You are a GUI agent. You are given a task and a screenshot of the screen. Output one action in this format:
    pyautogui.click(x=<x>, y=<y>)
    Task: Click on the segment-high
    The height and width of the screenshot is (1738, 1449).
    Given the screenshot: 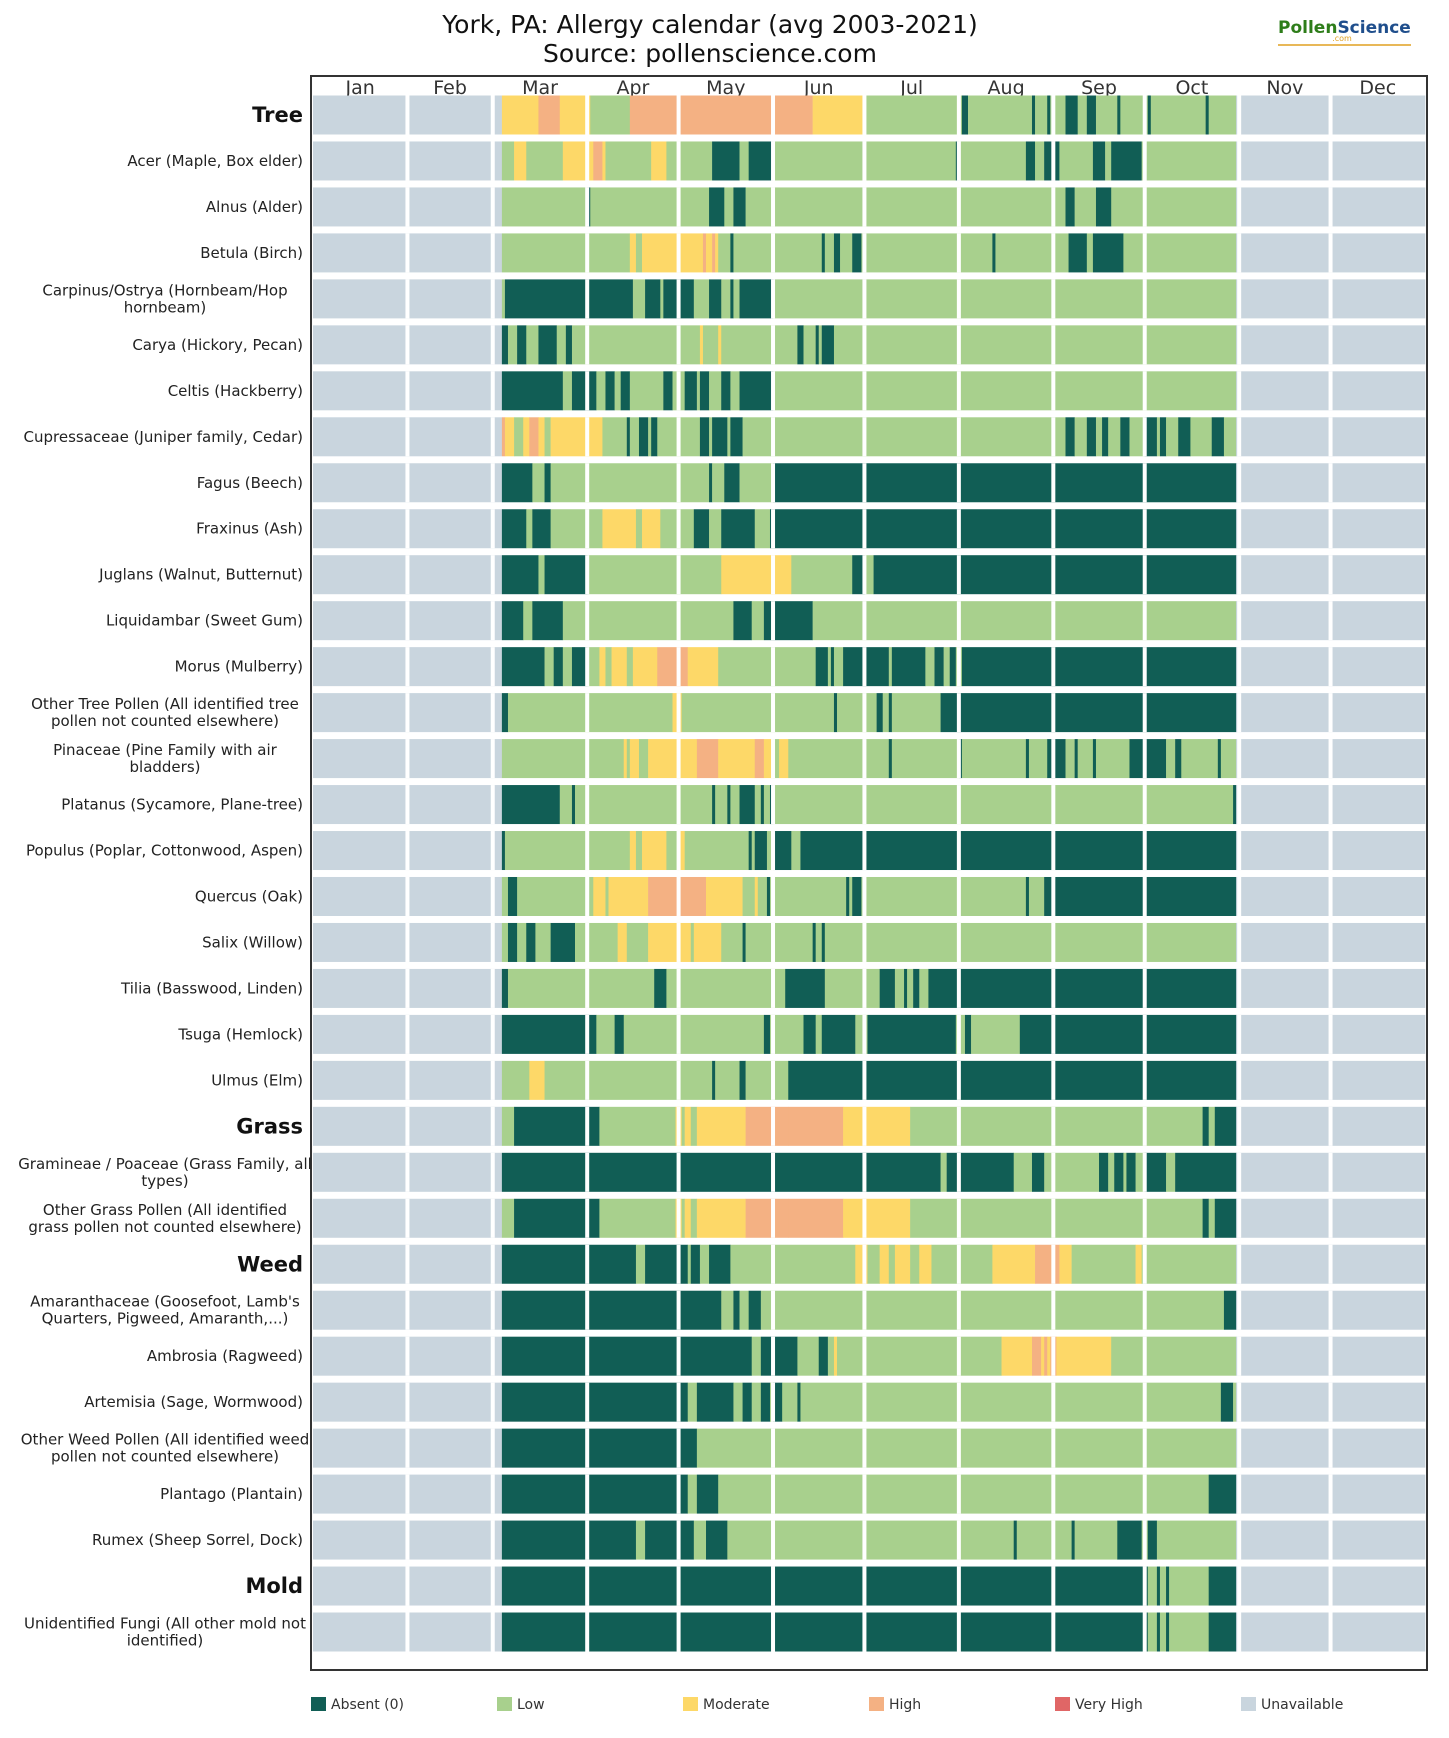 What is the action you would take?
    pyautogui.click(x=816, y=1126)
    